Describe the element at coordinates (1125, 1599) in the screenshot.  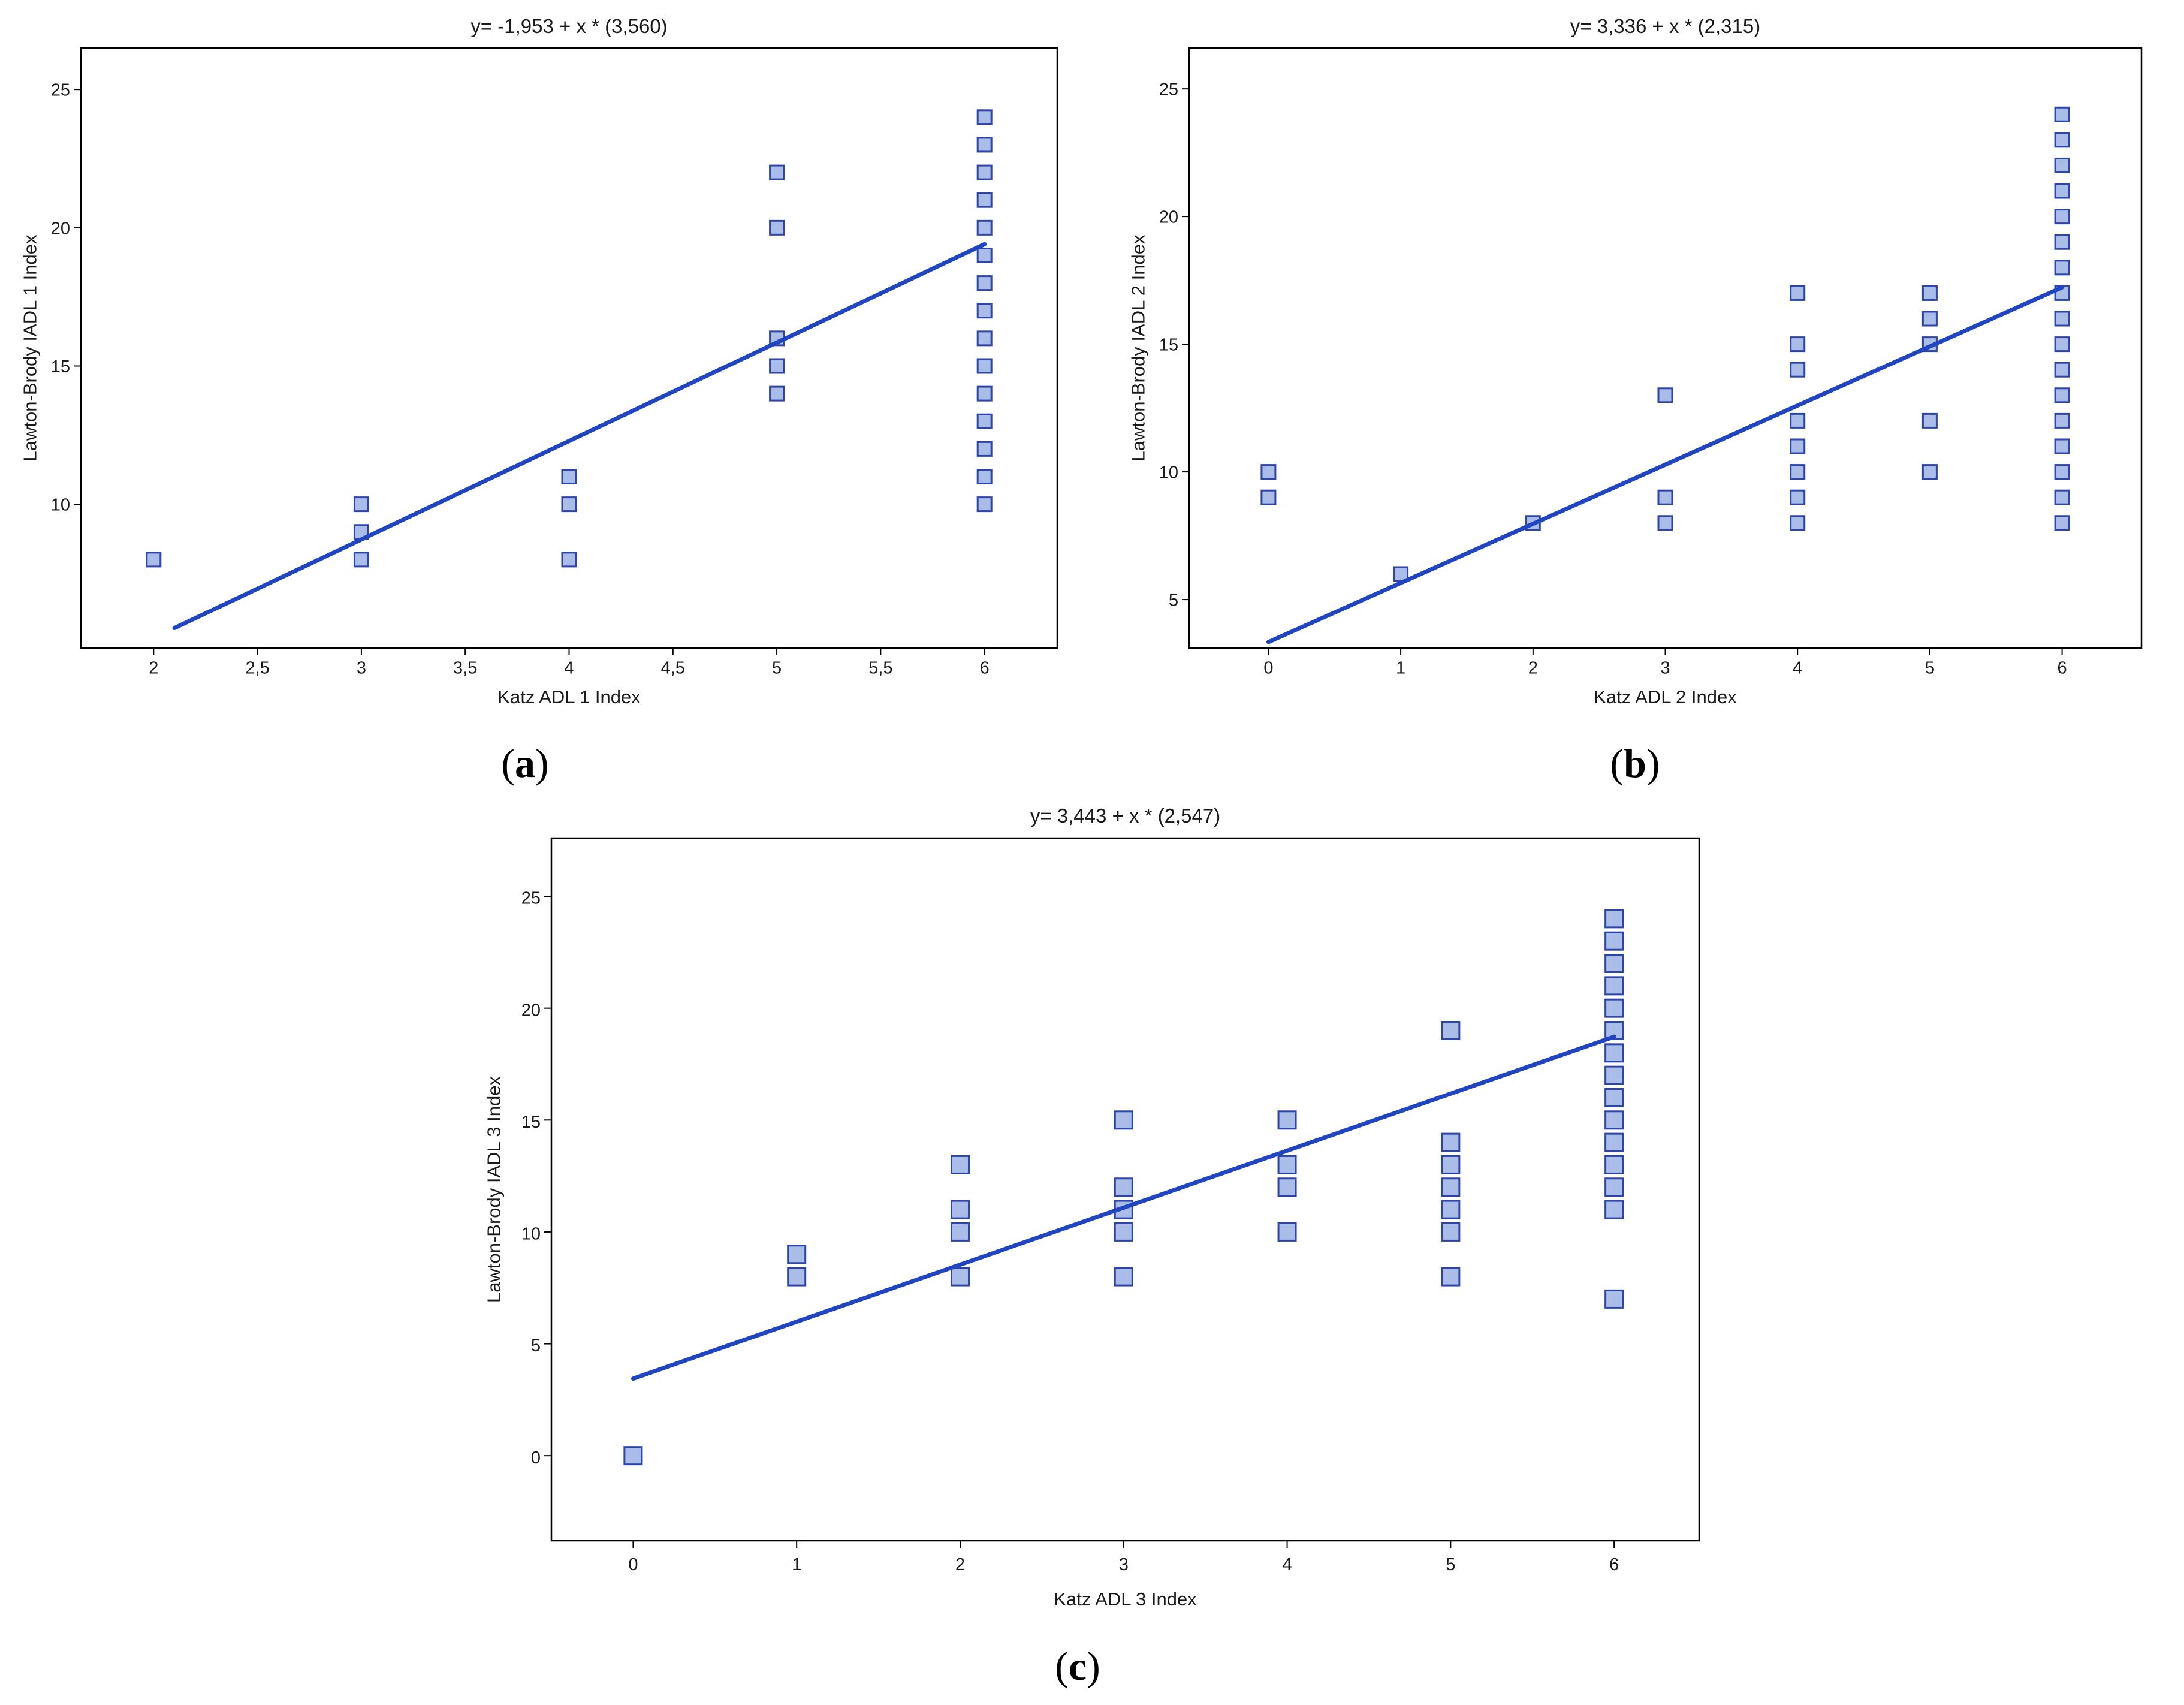
I see `x-axis-label: Katz ADL 3 Index` at that location.